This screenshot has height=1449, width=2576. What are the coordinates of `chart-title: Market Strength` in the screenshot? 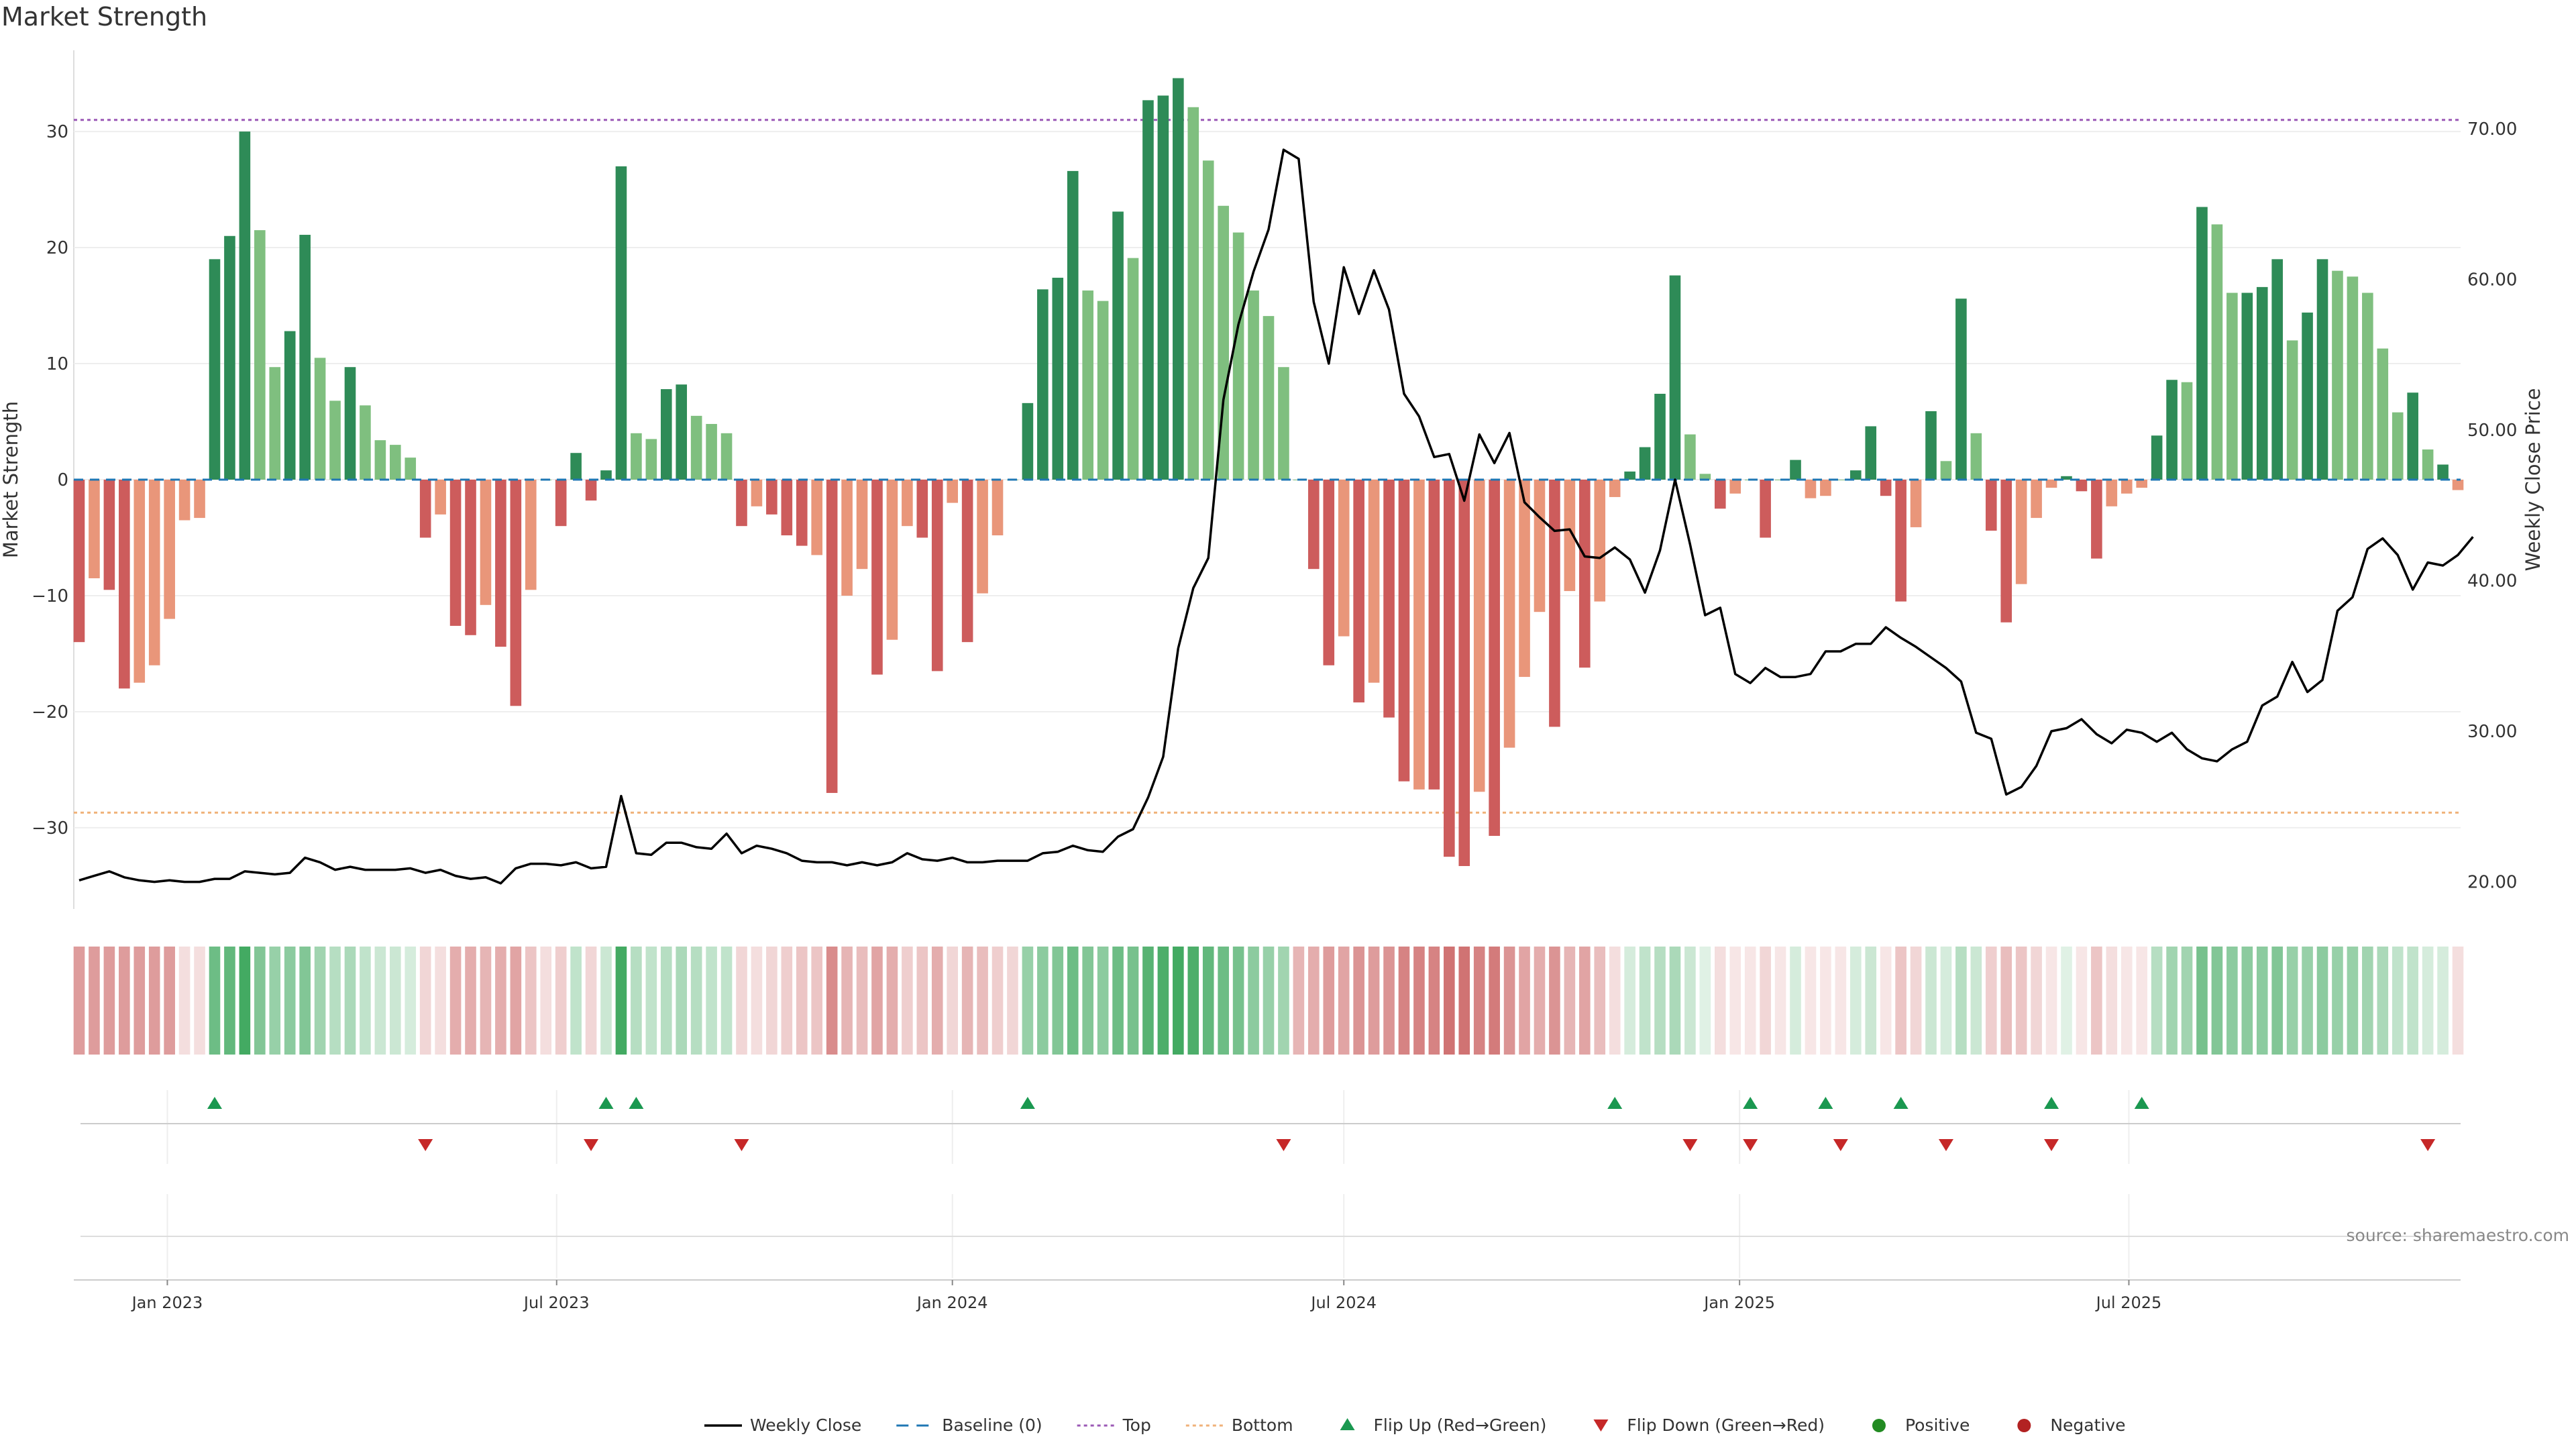 It's located at (104, 17).